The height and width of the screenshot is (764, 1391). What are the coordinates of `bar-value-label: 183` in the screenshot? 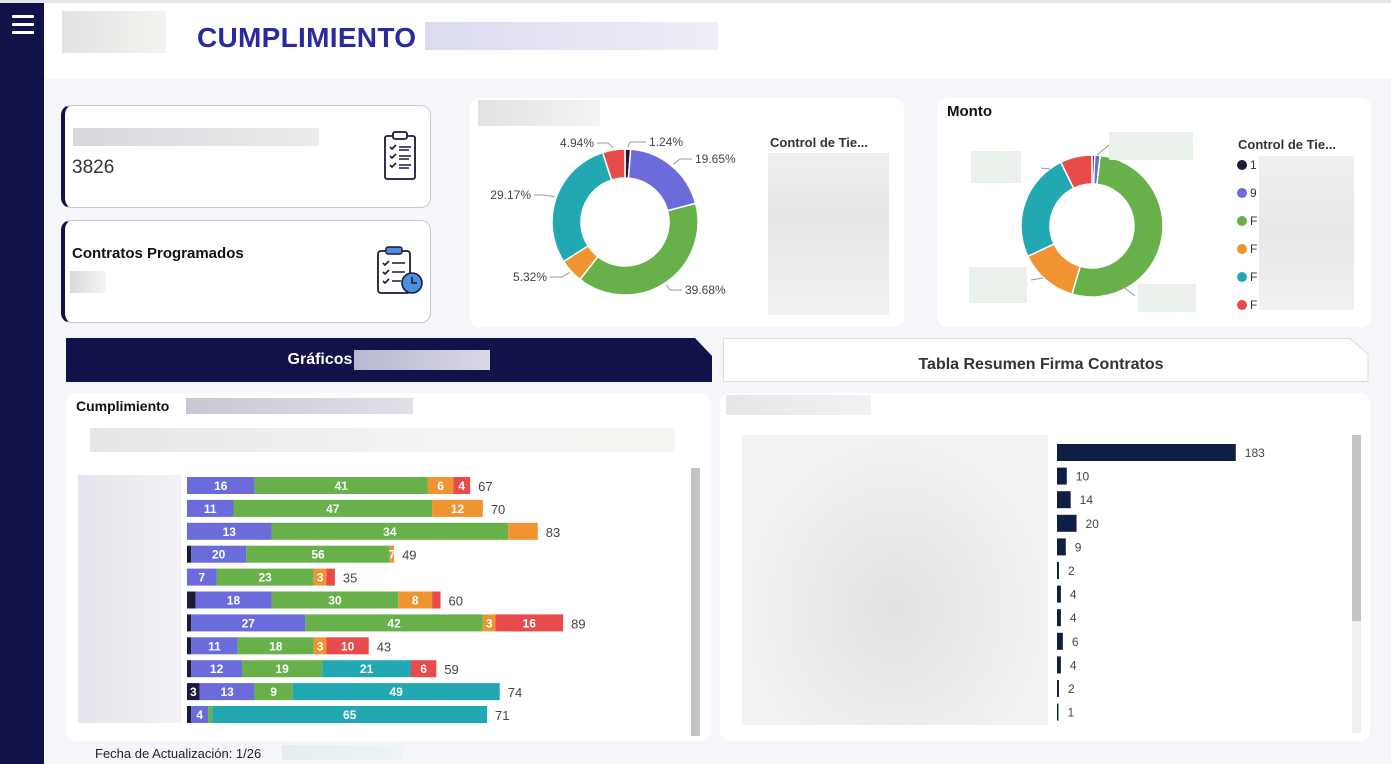 It's located at (1255, 453).